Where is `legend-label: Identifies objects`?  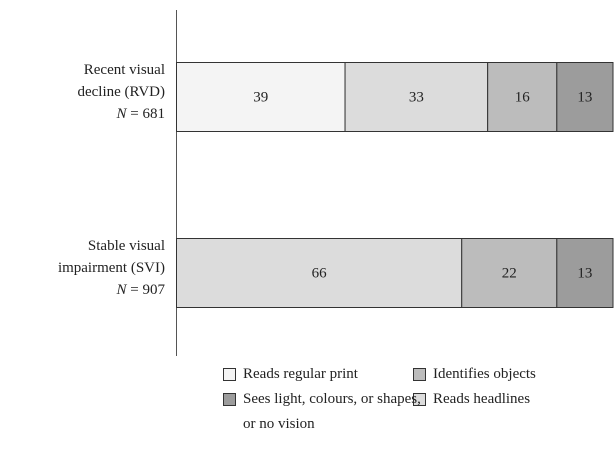 legend-label: Identifies objects is located at coordinates (484, 374).